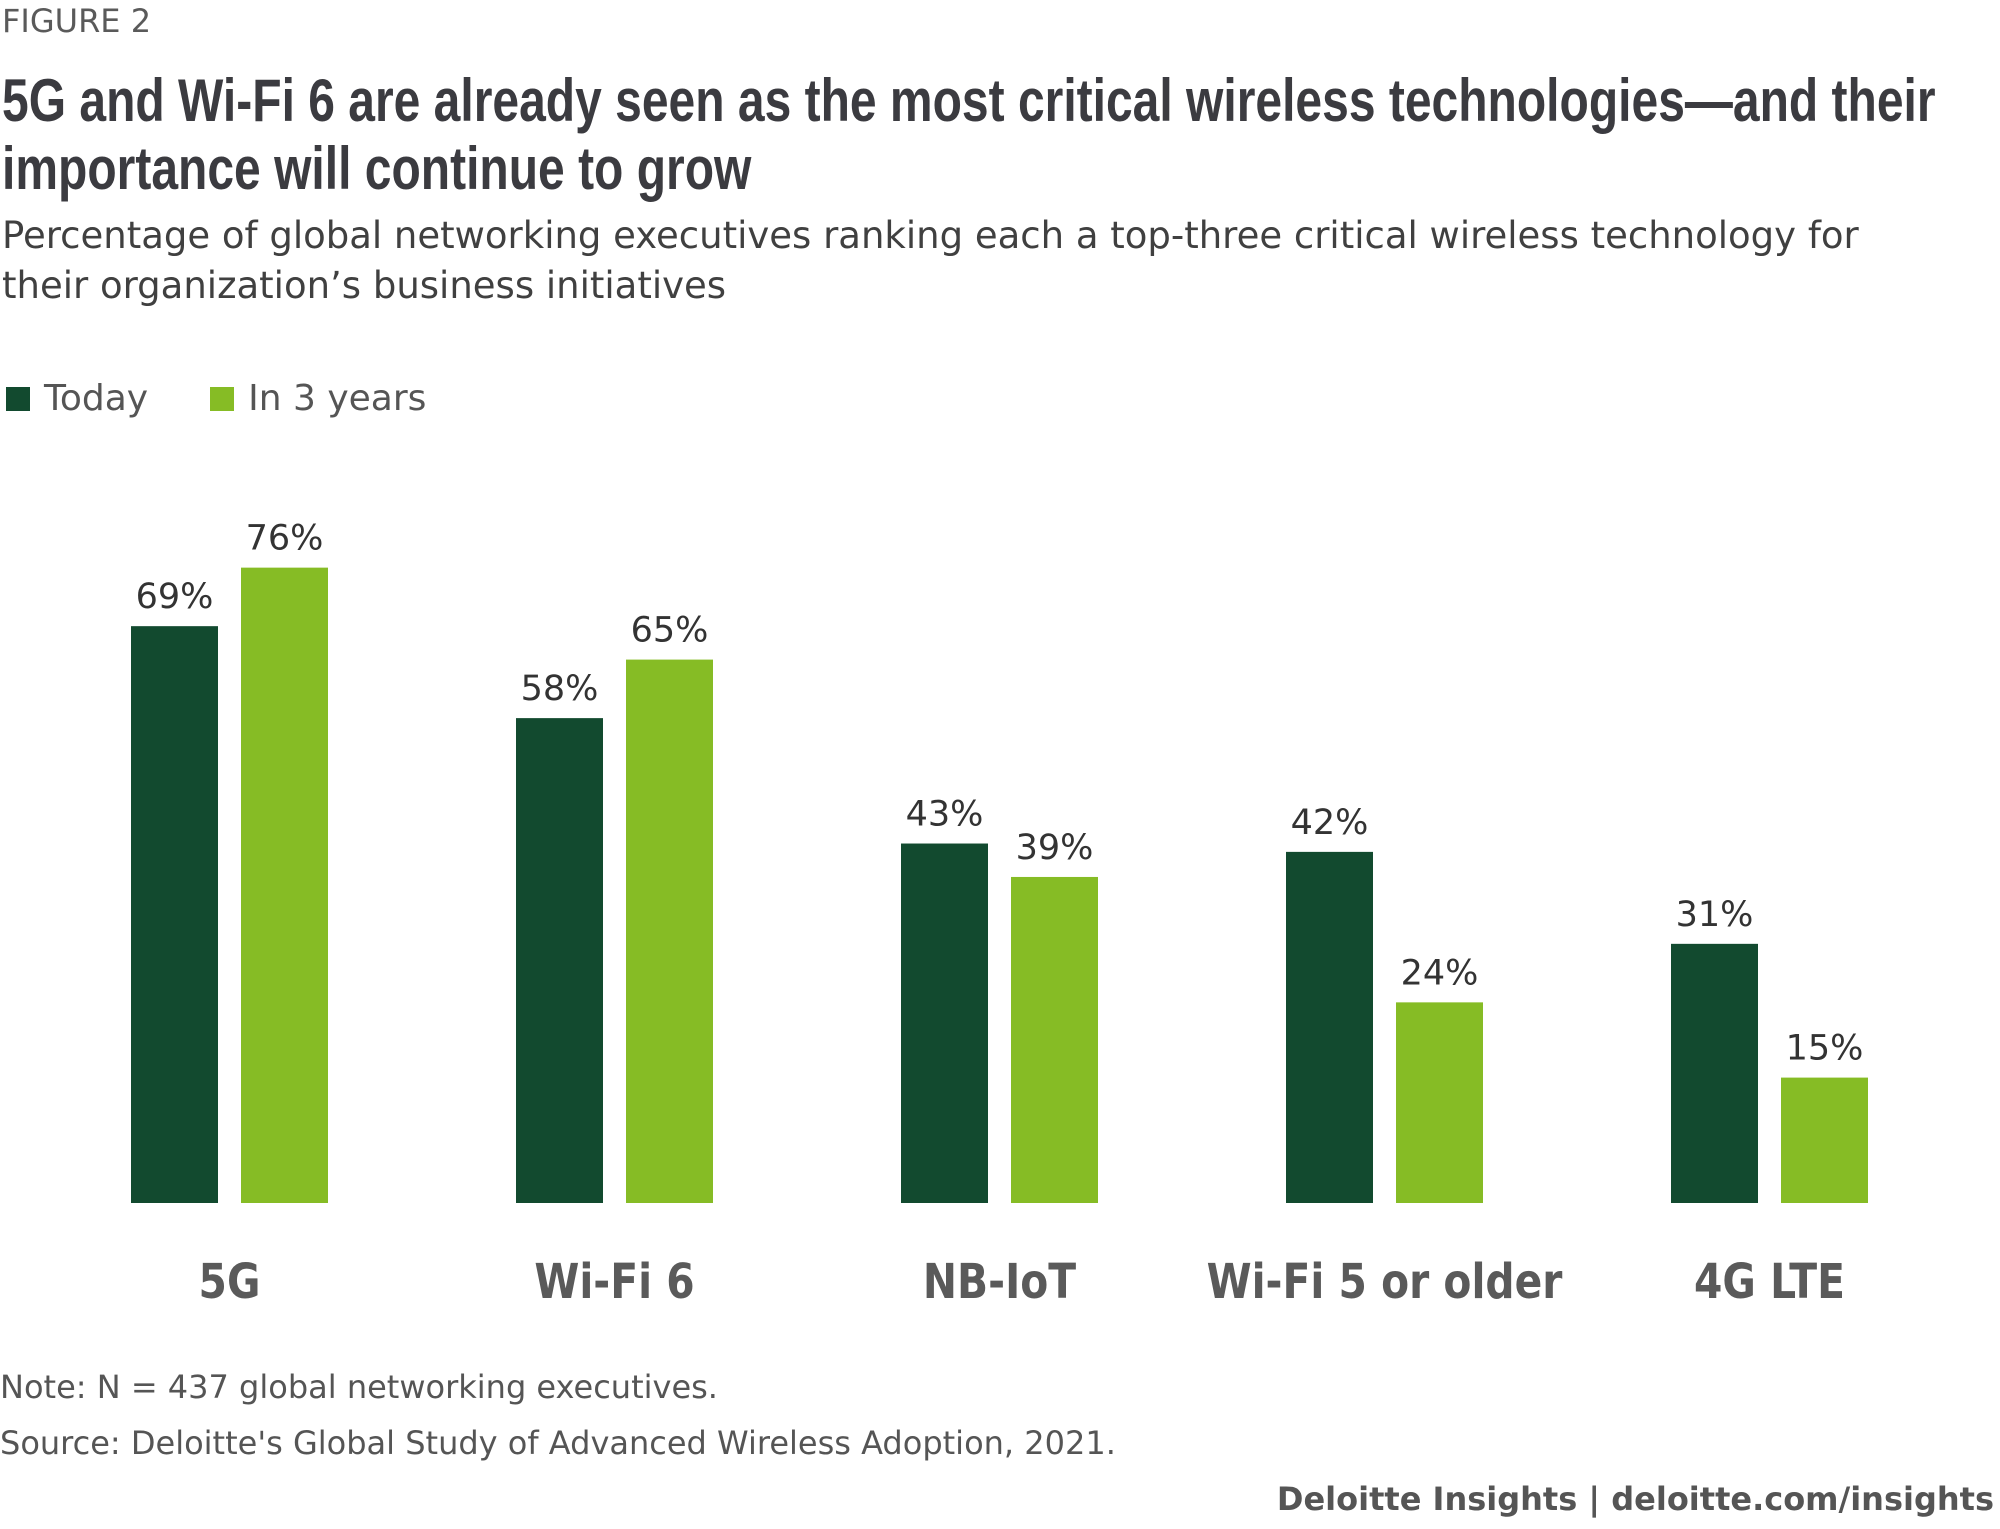 This screenshot has height=1529, width=2000. Describe the element at coordinates (1000, 1282) in the screenshot. I see `category-label: NB-IoT` at that location.